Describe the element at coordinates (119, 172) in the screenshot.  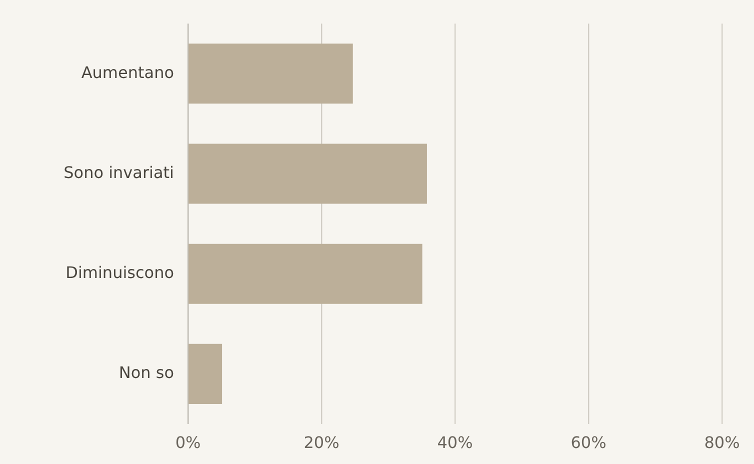
I see `y-tick-label: Sono invariati` at that location.